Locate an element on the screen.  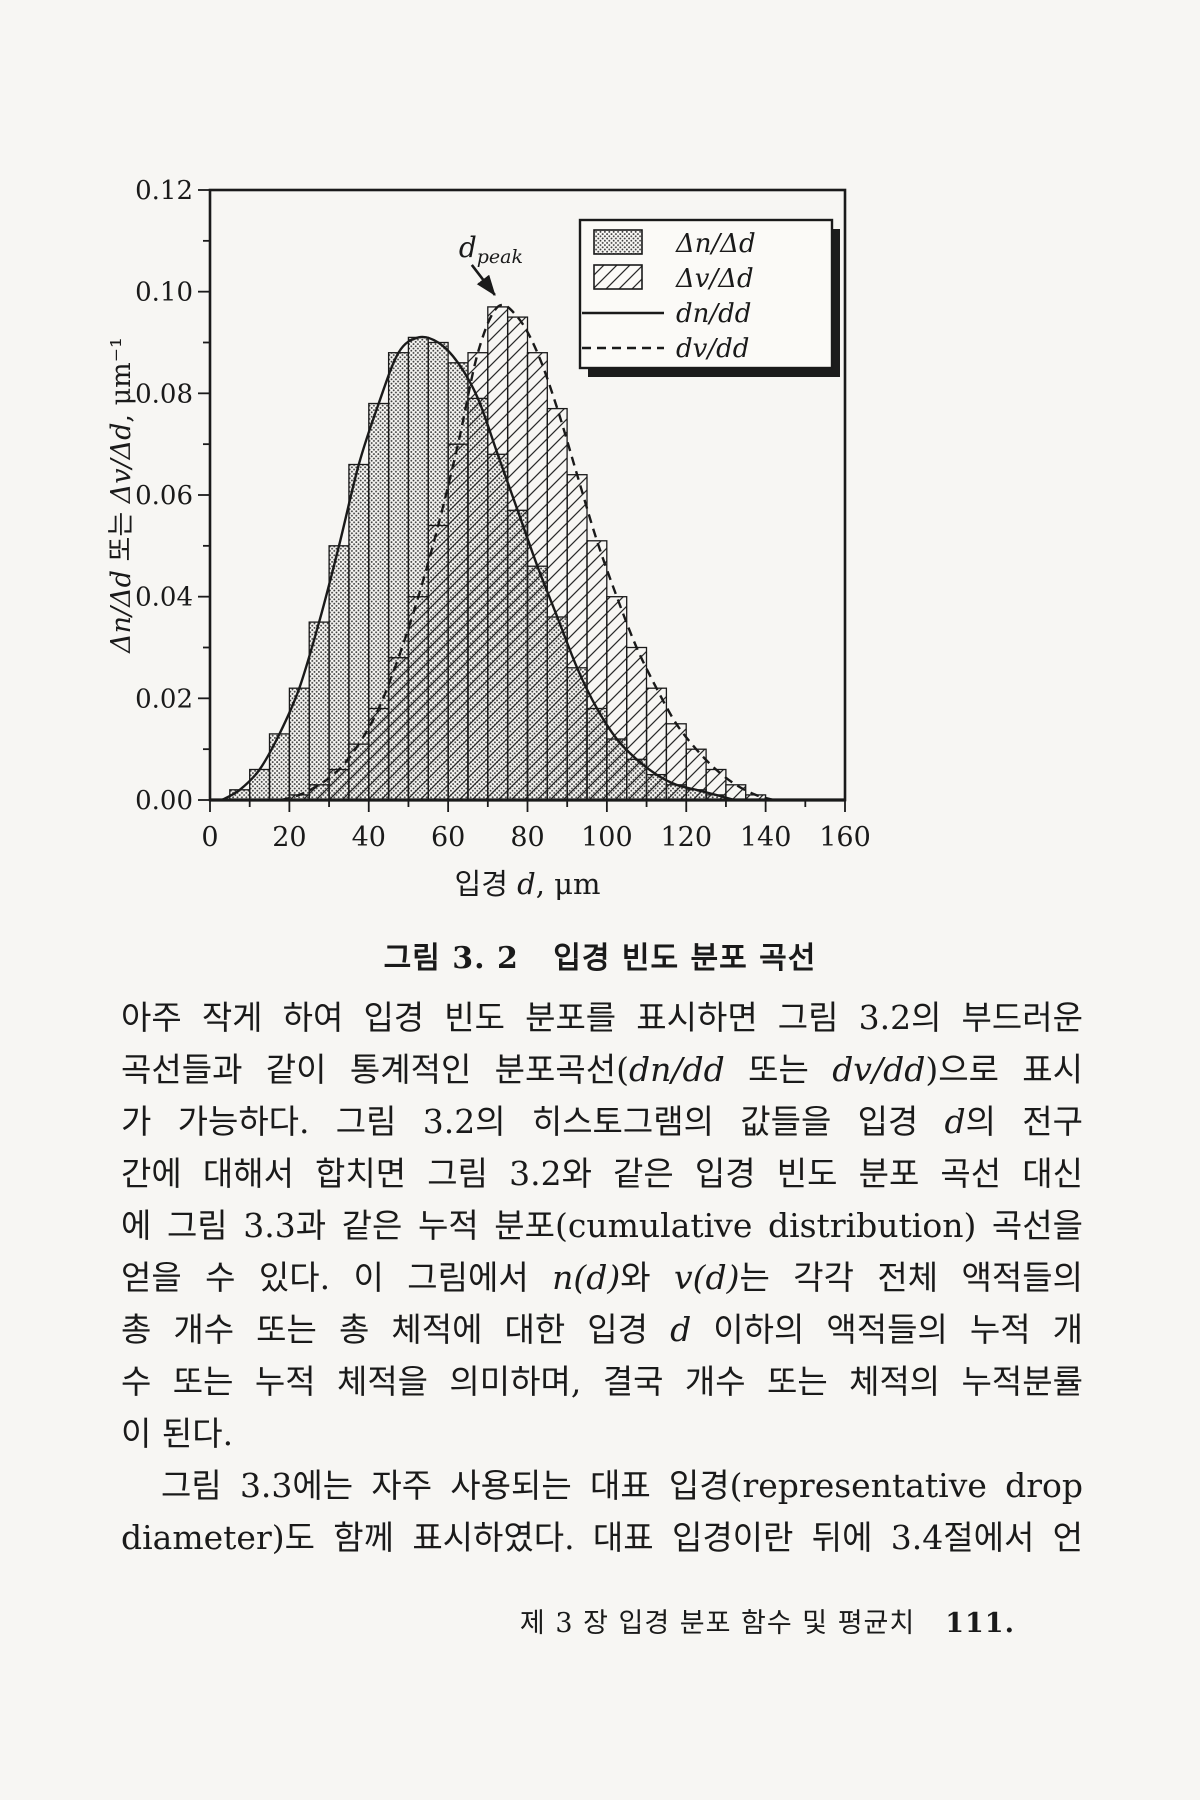
y-tick-labels: 0.00 0.02 0.04 0.06 0.08 0.10 0.12 is located at coordinates (164, 496).